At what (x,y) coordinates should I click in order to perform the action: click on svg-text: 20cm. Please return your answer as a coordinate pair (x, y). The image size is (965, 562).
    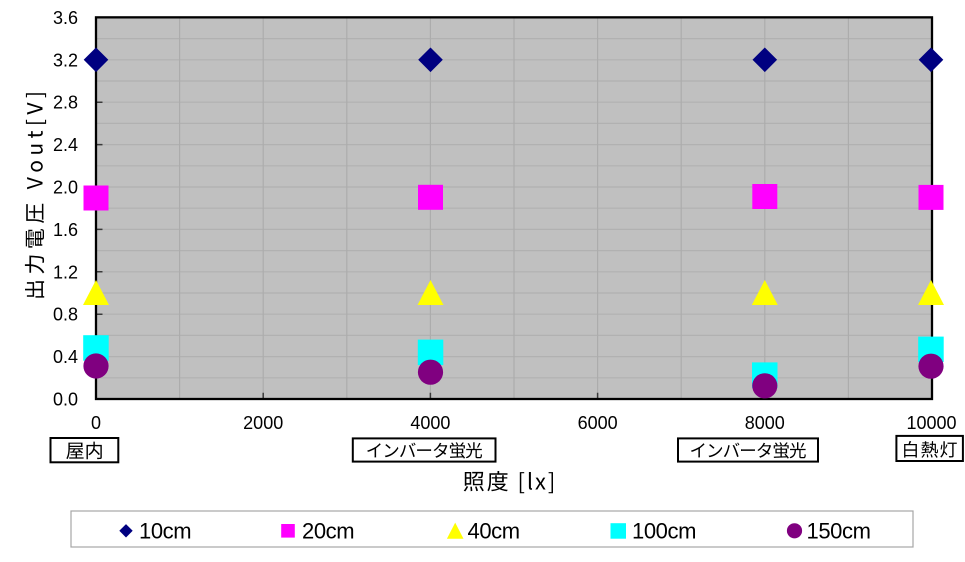
    Looking at the image, I should click on (328, 531).